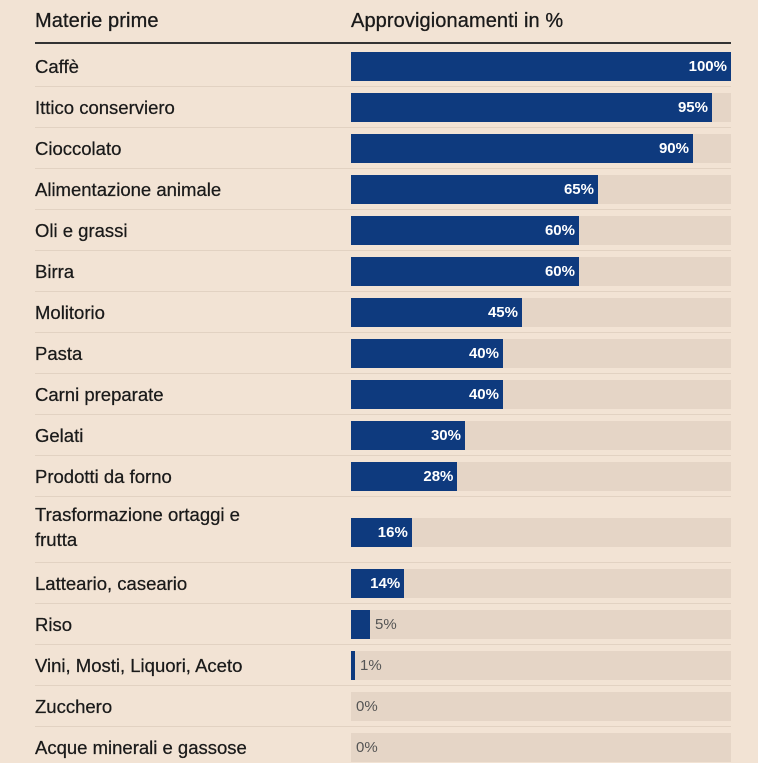 The height and width of the screenshot is (763, 758). I want to click on bar-track: 16%, so click(541, 532).